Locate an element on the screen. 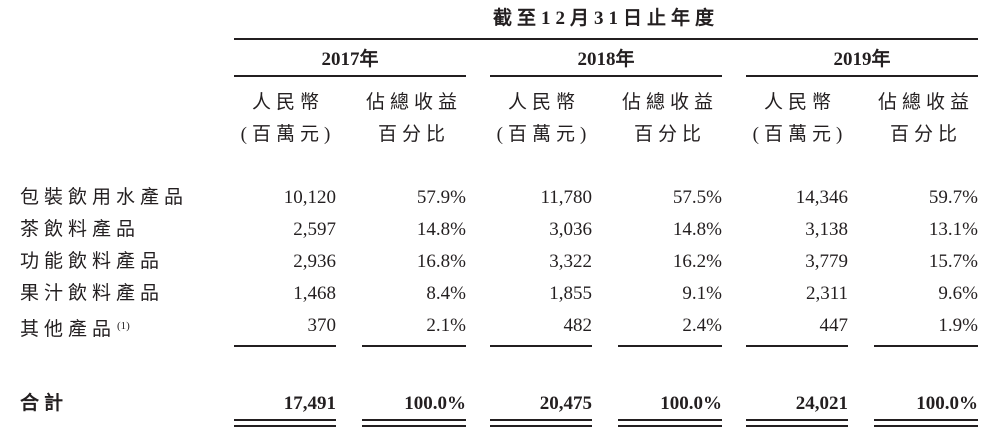 The width and height of the screenshot is (1000, 438). period-label: 截至12月31日止年度 is located at coordinates (605, 18).